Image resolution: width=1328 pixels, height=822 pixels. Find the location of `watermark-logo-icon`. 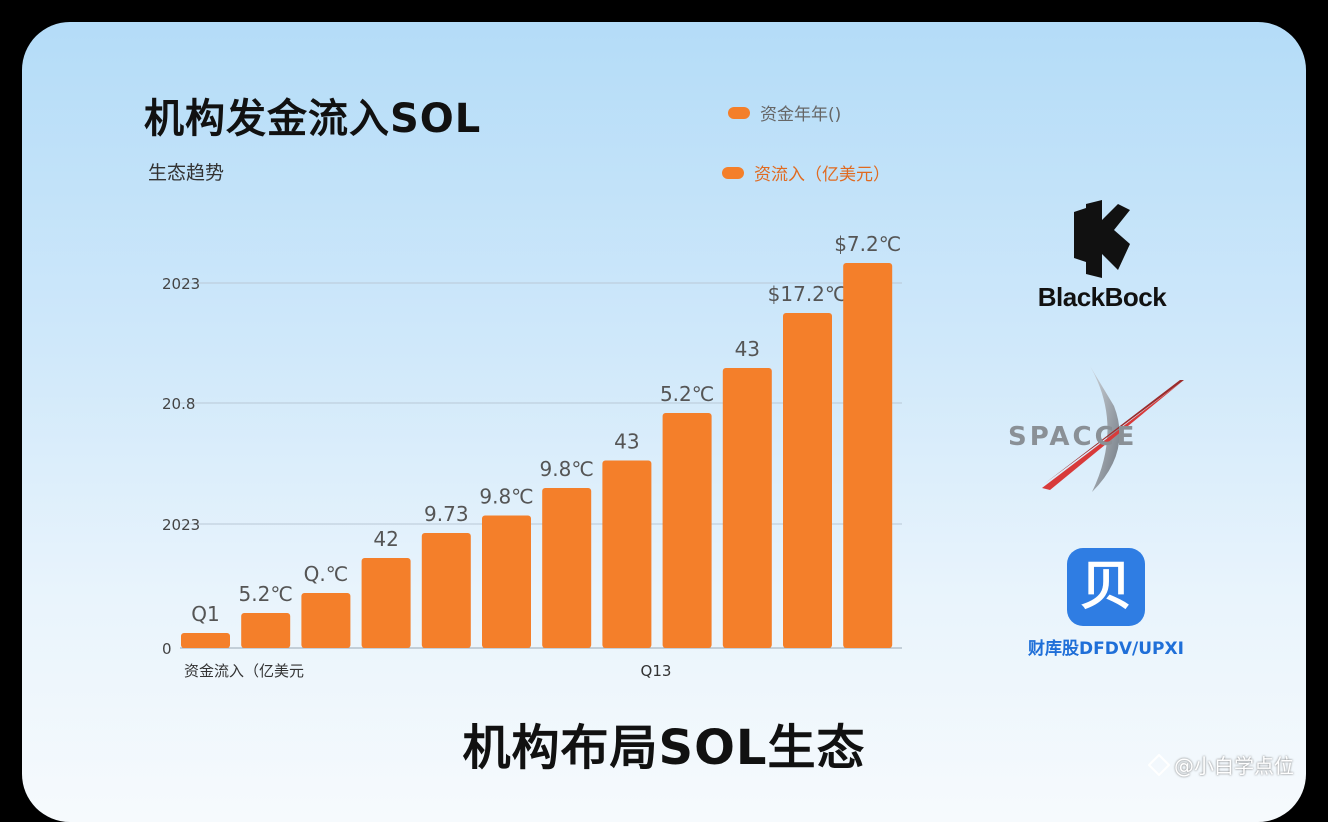

watermark-logo-icon is located at coordinates (1159, 764).